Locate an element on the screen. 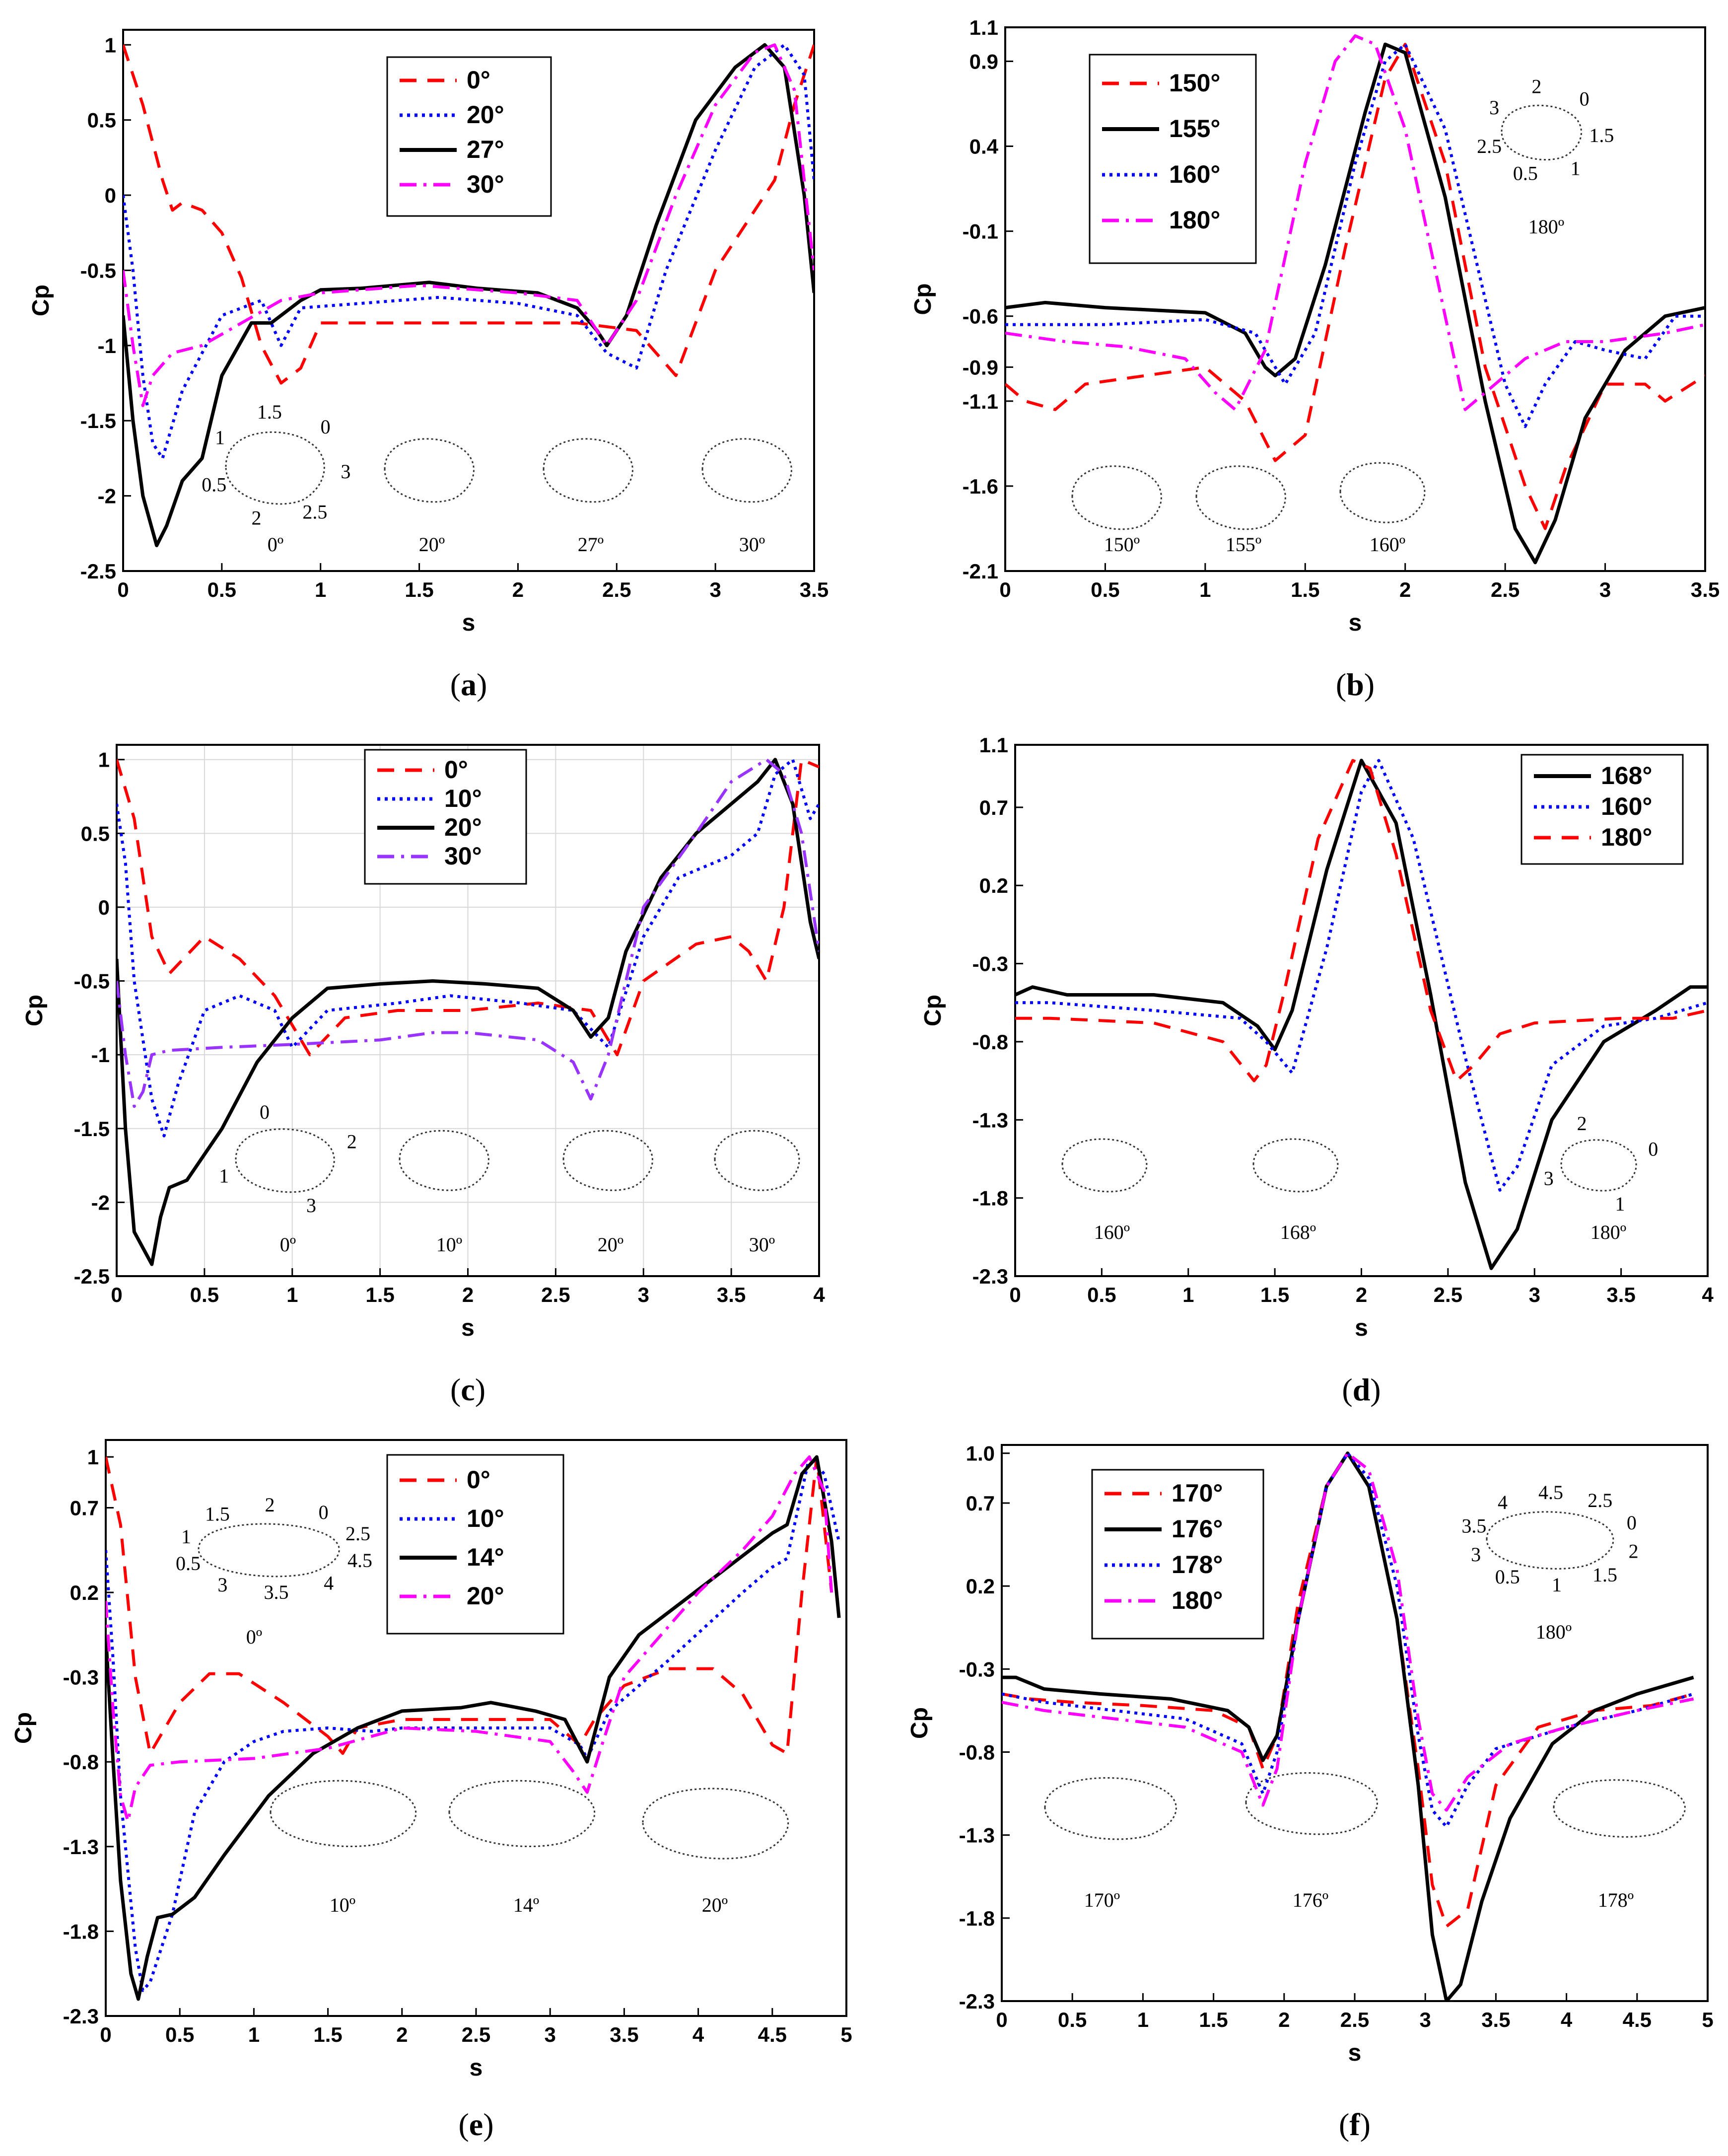 The height and width of the screenshot is (2156, 1728). profile-shape: 0º 0.5 1 1.5 03 2.5 2 is located at coordinates (276, 479).